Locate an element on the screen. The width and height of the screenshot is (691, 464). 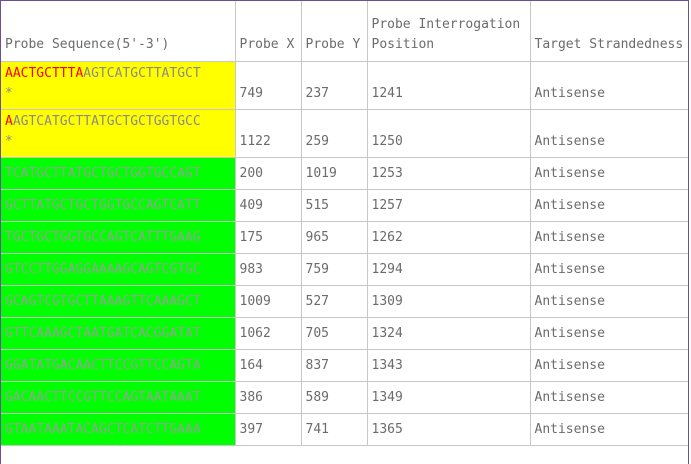
header-label: Probe Y is located at coordinates (333, 44).